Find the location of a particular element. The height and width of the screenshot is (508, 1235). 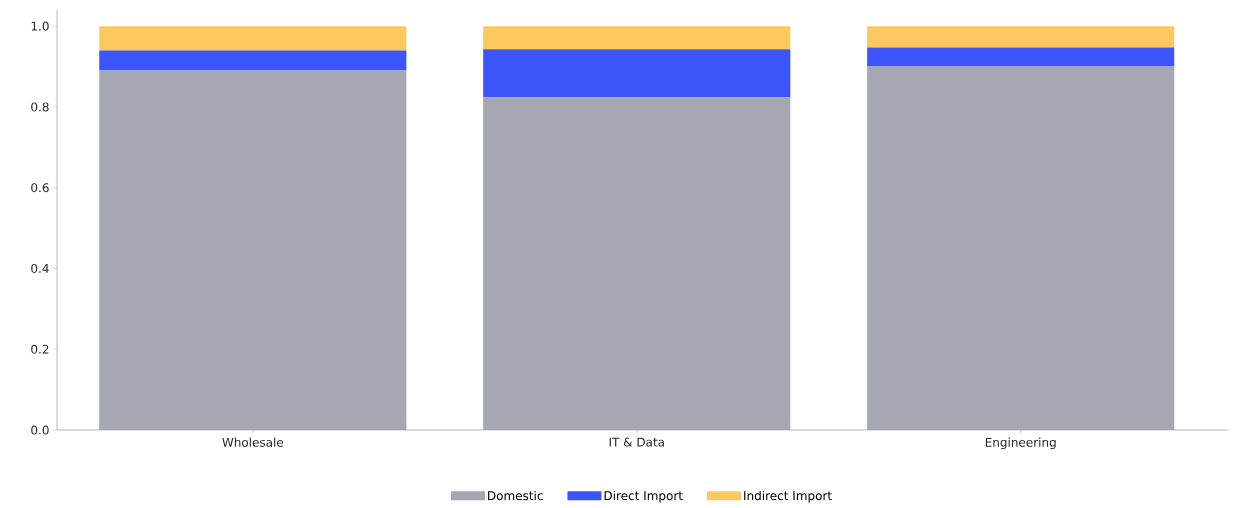

x-tick-label: Engineering is located at coordinates (1020, 443).